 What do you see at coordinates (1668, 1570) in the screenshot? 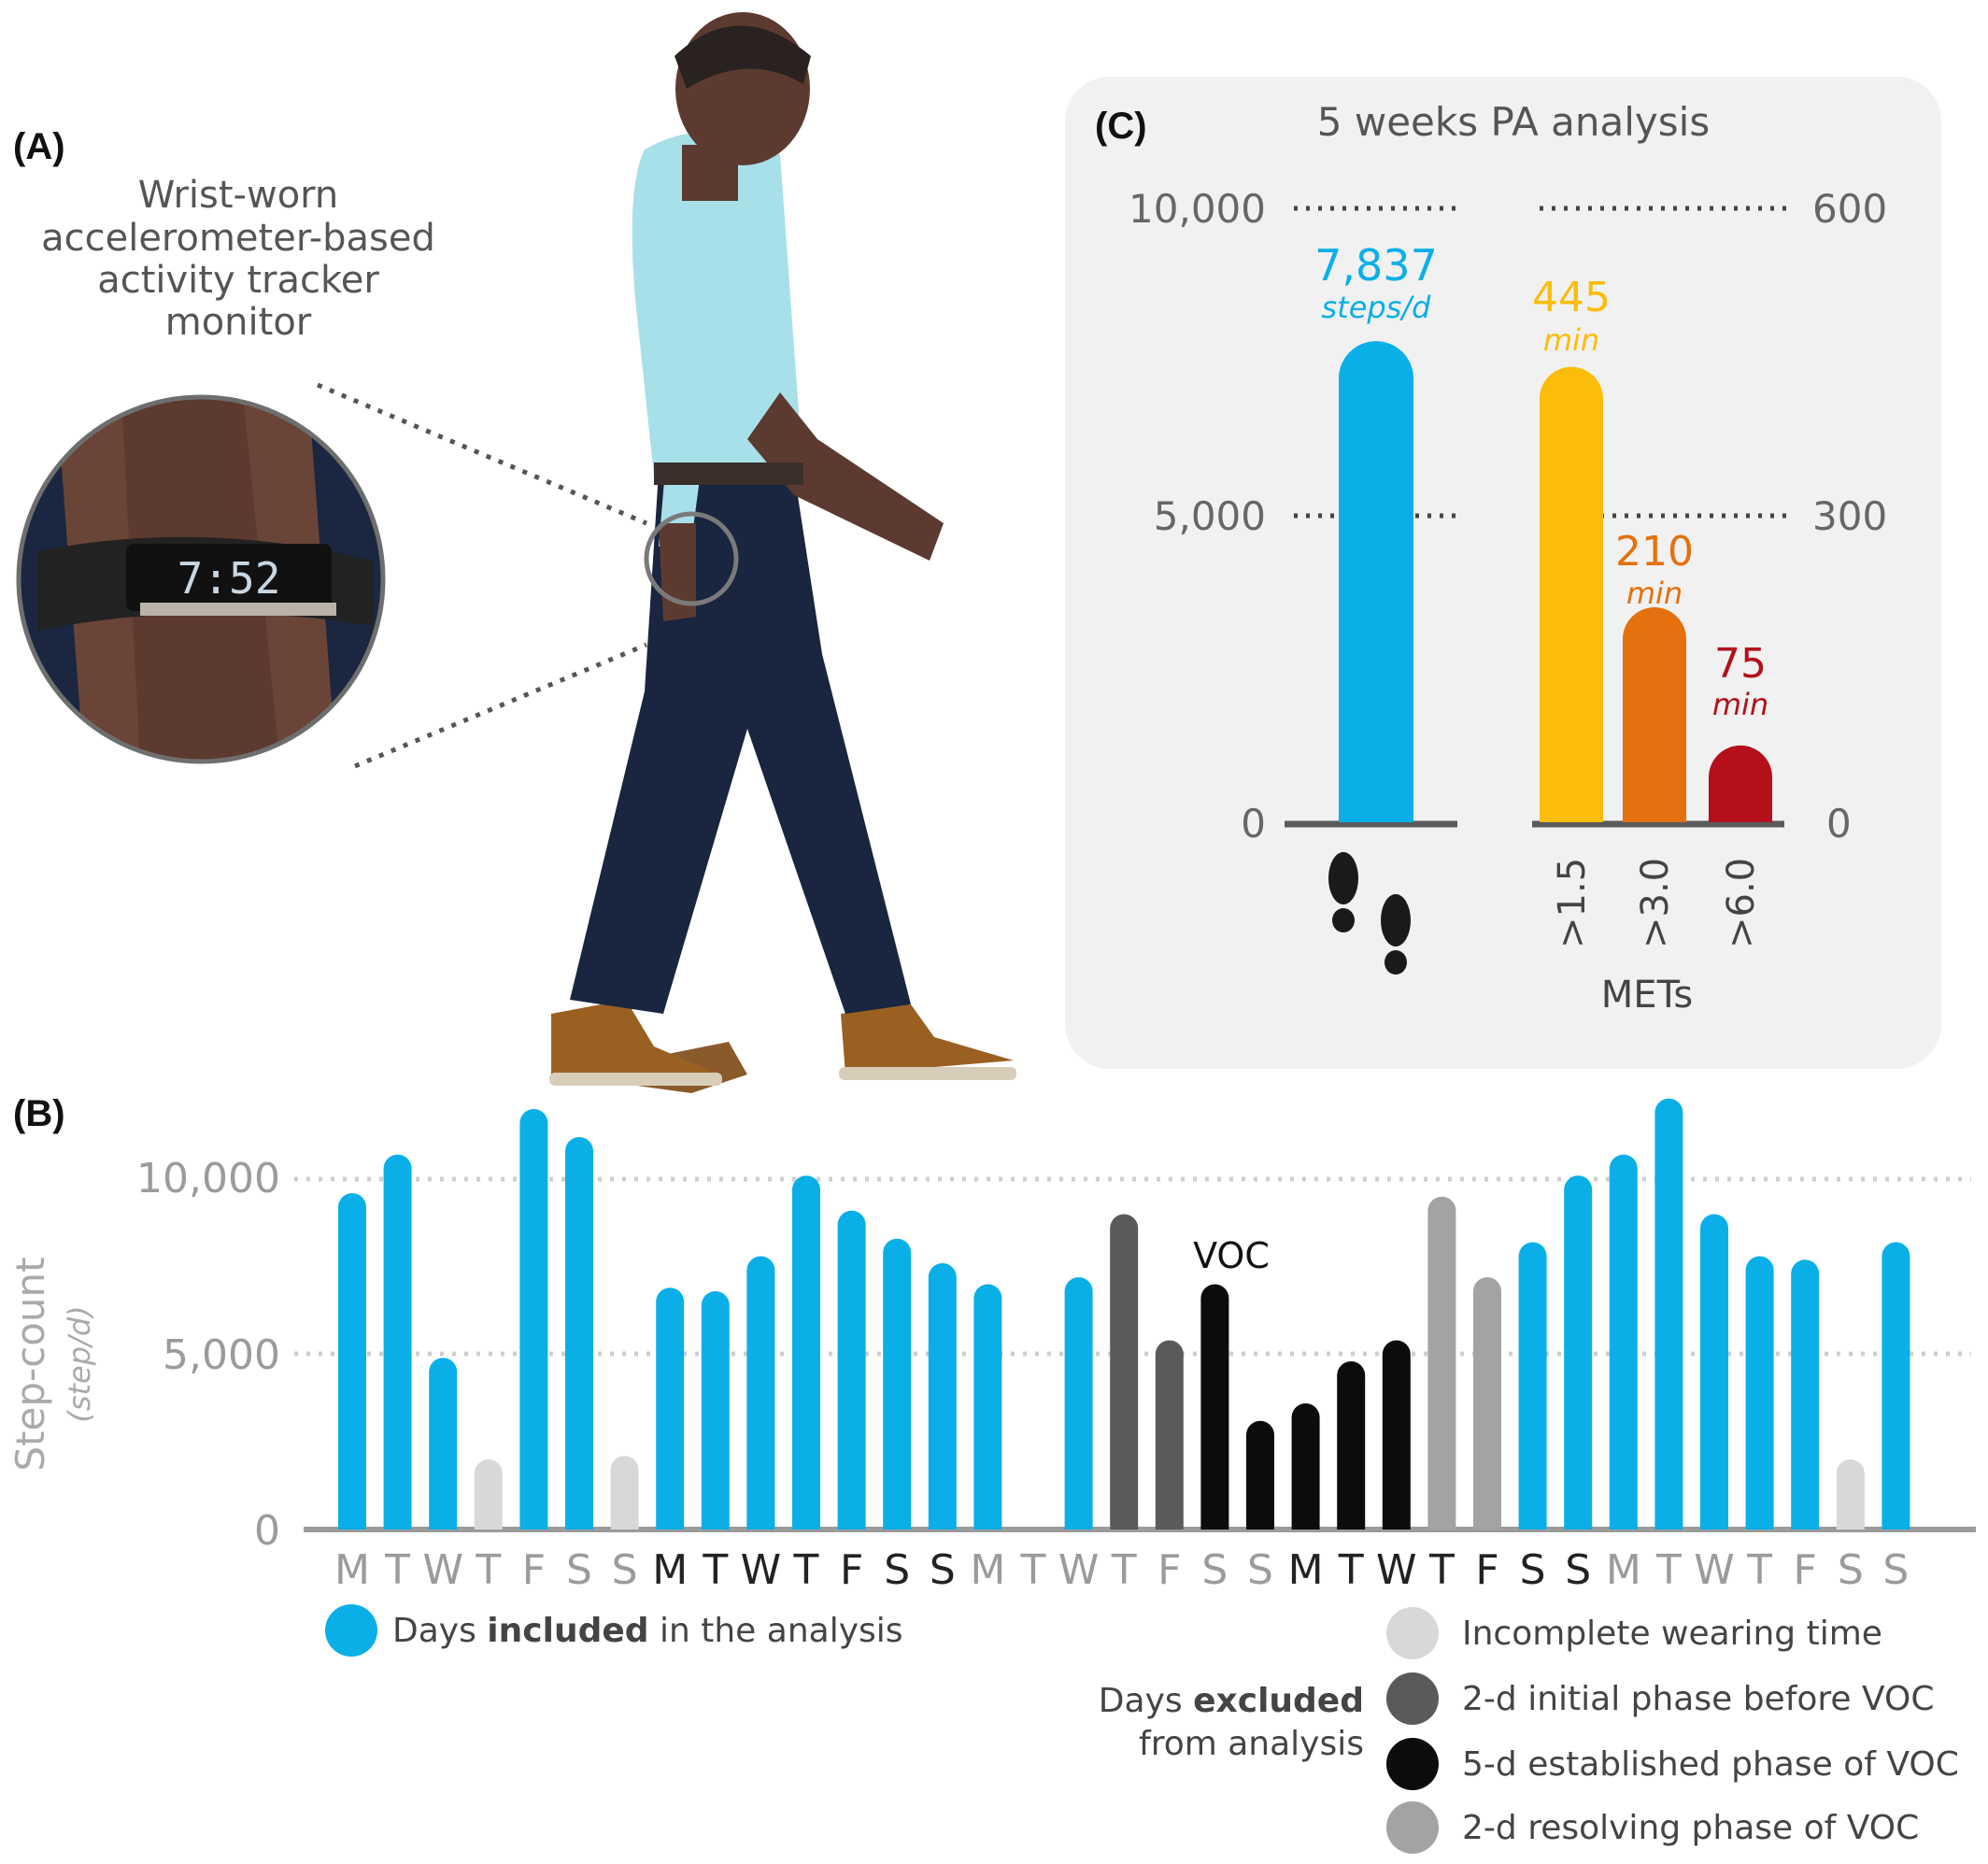
I see `day-label-30: T` at bounding box center [1668, 1570].